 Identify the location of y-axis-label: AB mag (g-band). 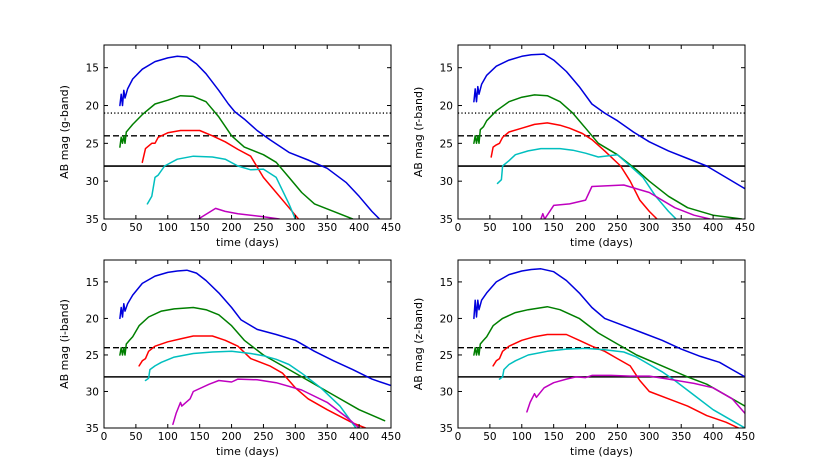
(64, 132).